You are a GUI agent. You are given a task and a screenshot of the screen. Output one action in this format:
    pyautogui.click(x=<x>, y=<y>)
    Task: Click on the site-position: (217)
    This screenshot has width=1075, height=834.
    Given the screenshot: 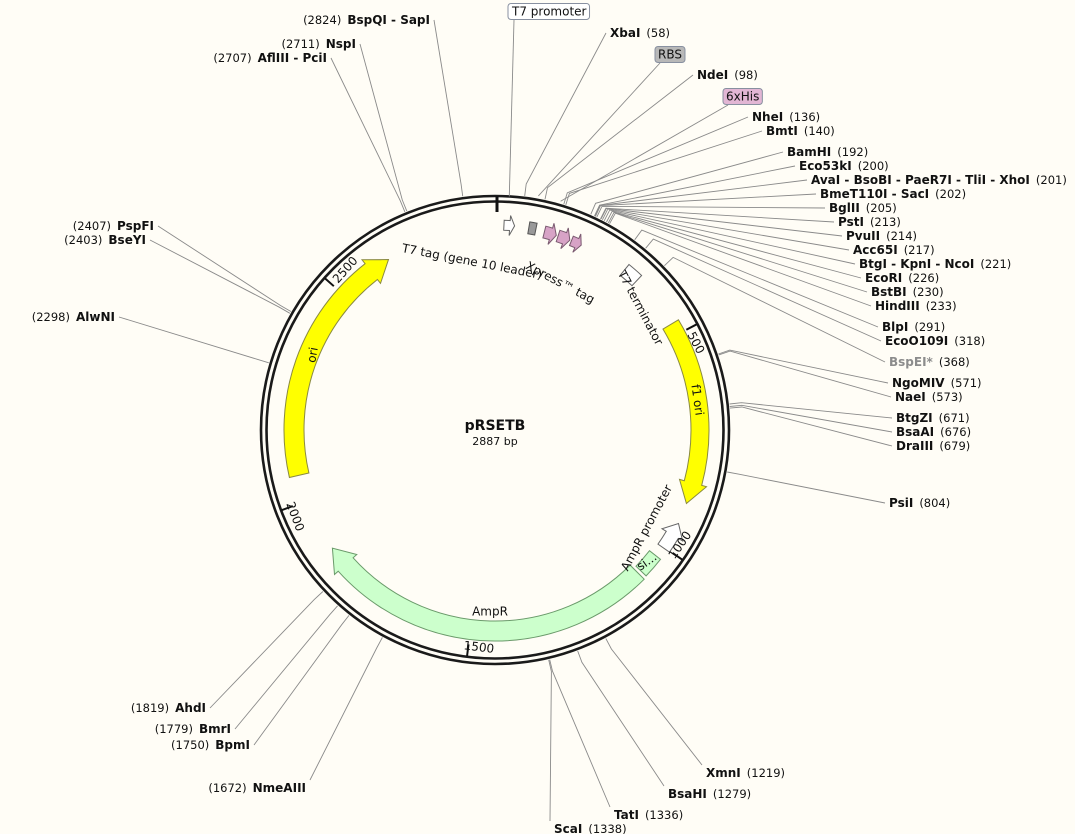 What is the action you would take?
    pyautogui.click(x=919, y=250)
    